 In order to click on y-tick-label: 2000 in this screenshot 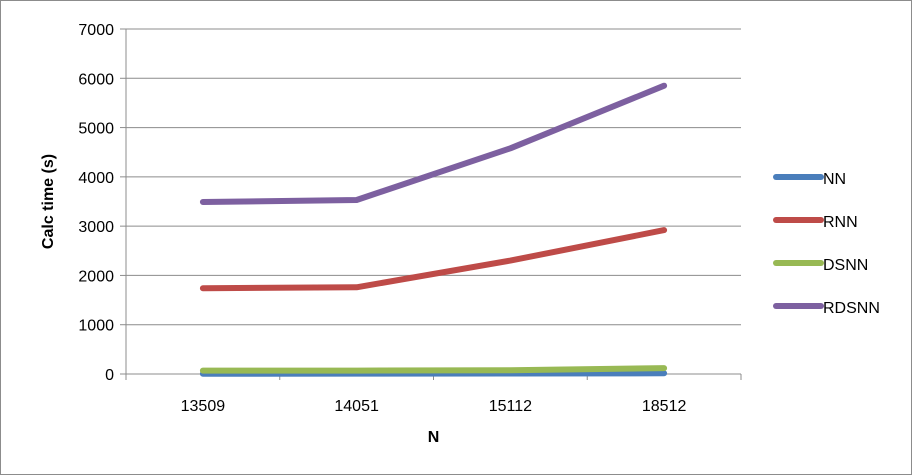, I will do `click(96, 276)`.